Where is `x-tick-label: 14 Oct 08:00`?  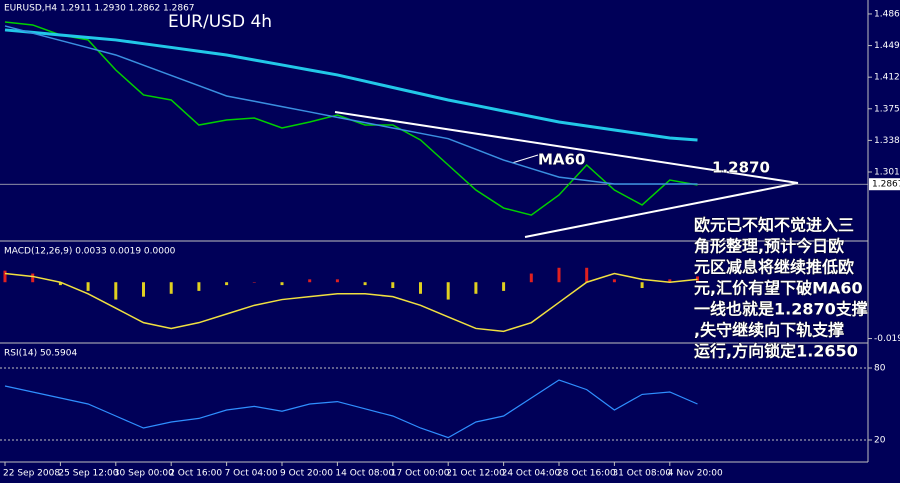 x-tick-label: 14 Oct 08:00 is located at coordinates (364, 474).